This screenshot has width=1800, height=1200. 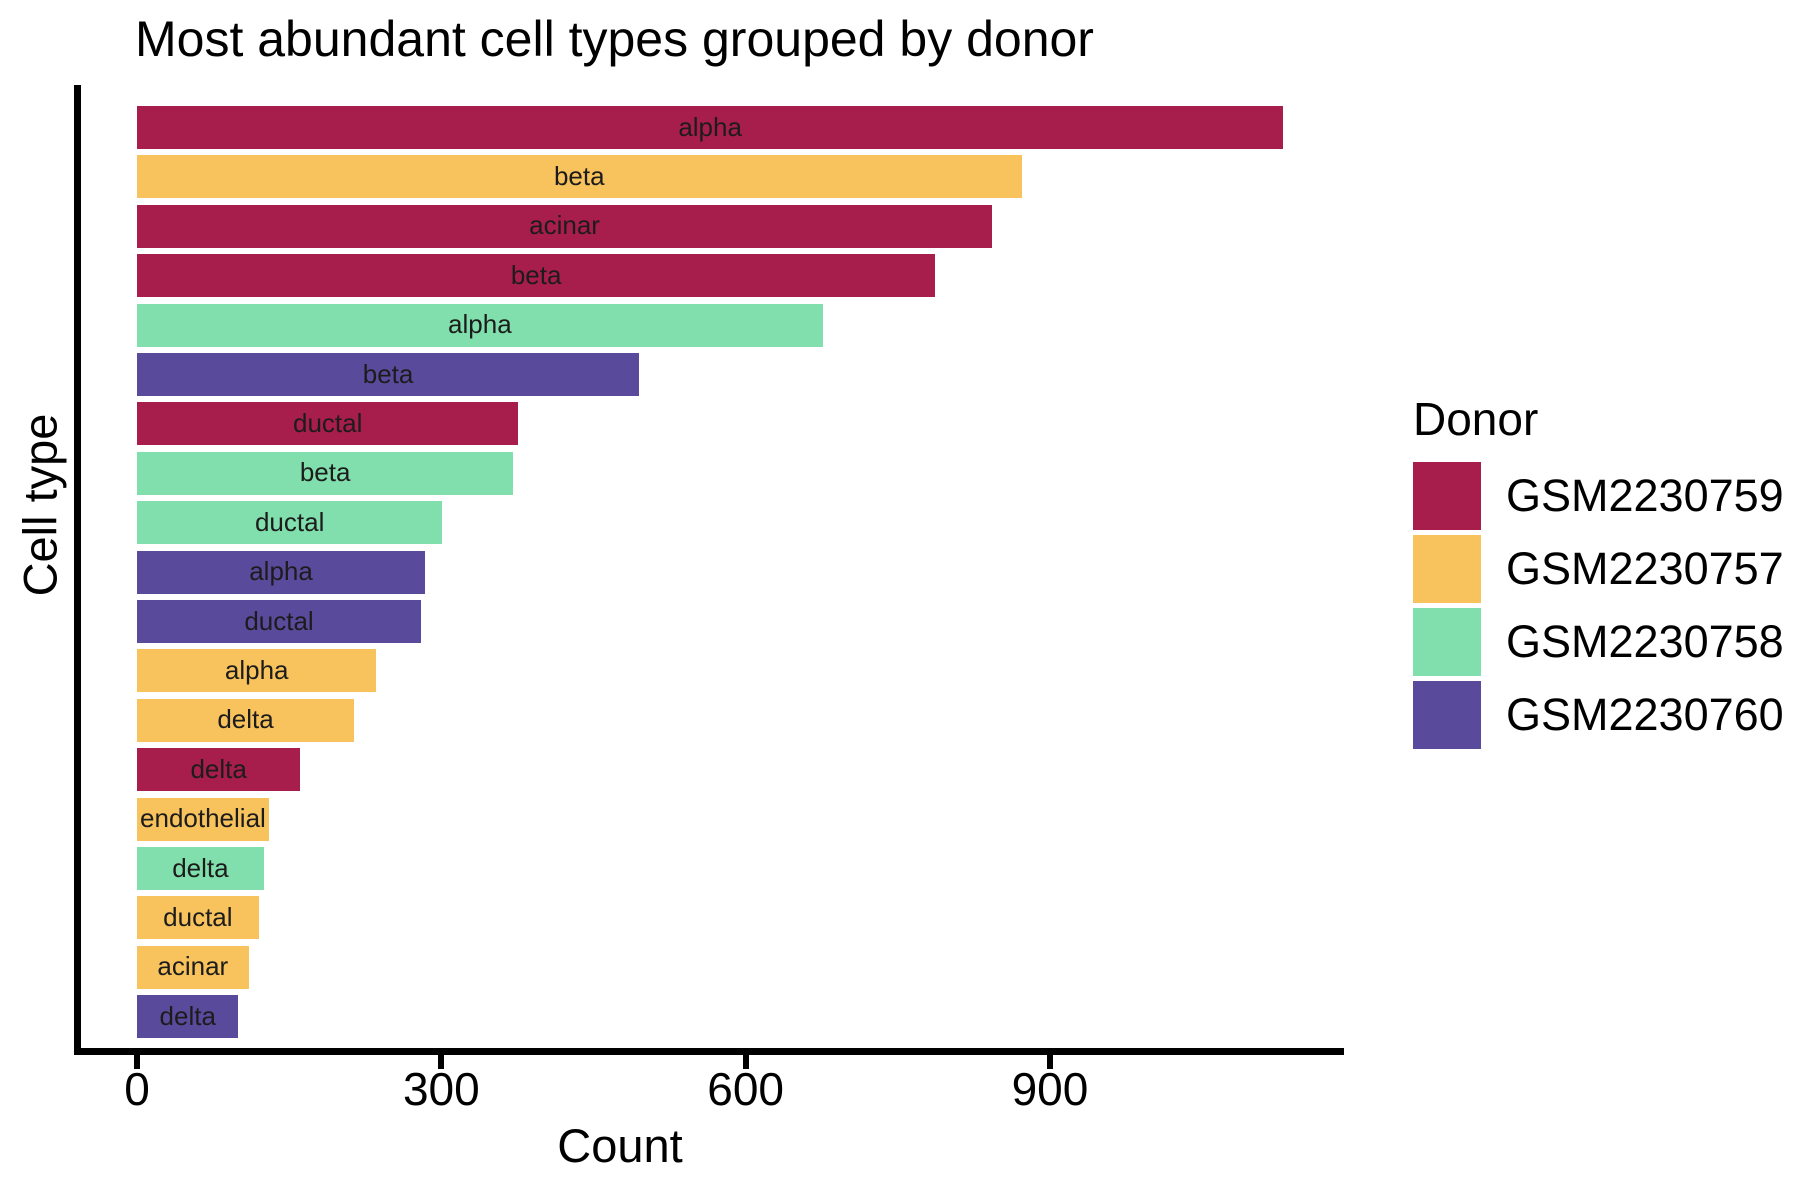 I want to click on x-tick-label: 900, so click(x=1050, y=1089).